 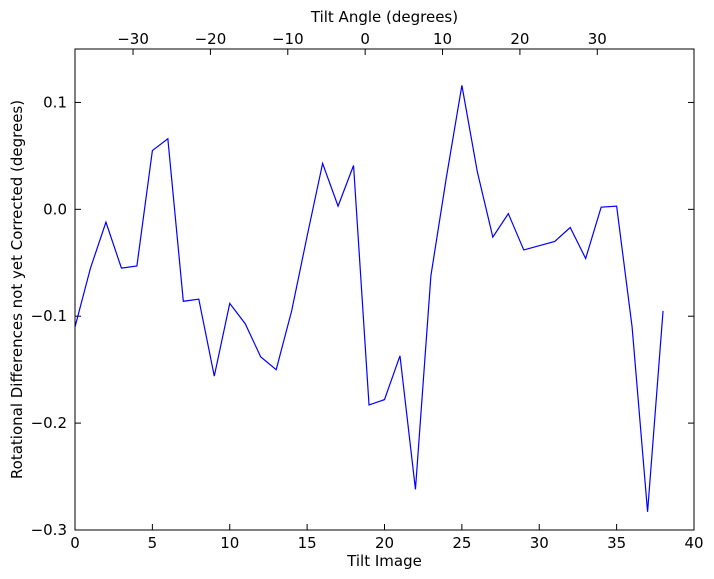 What do you see at coordinates (133, 39) in the screenshot?
I see `x2-tick-label: −30` at bounding box center [133, 39].